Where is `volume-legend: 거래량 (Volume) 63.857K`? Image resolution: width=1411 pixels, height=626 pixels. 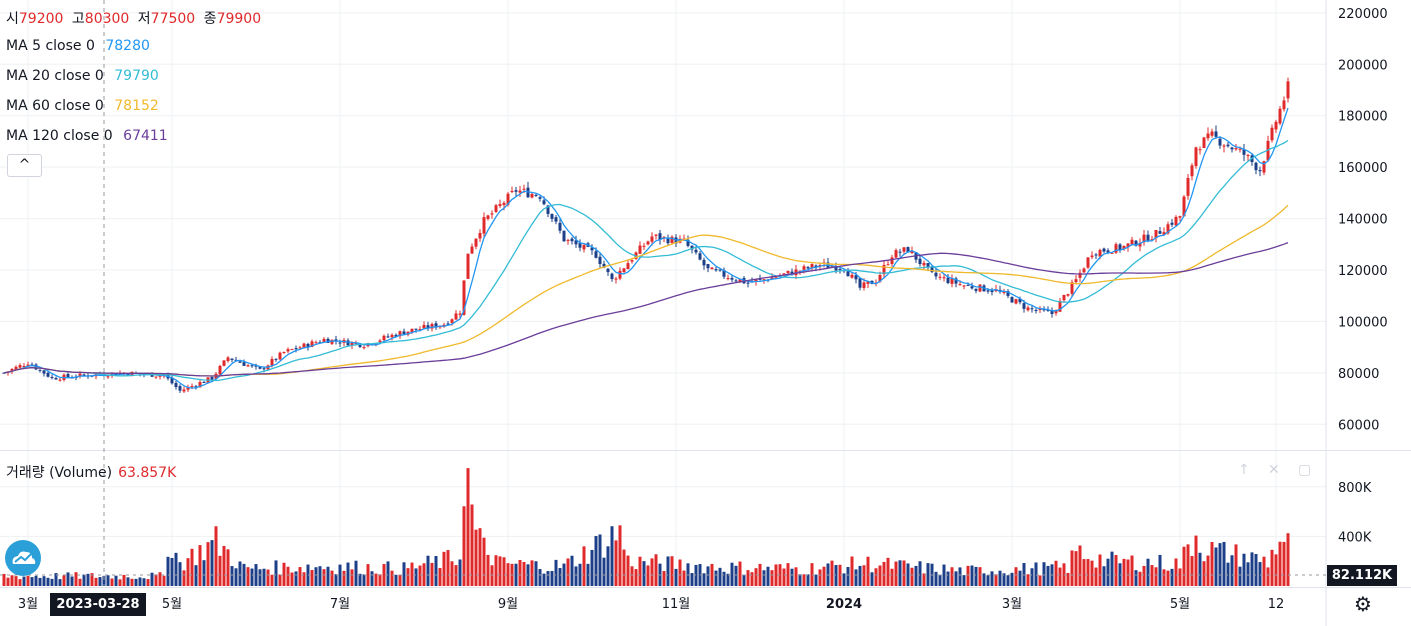
volume-legend: 거래량 (Volume) 63.857K is located at coordinates (91, 472).